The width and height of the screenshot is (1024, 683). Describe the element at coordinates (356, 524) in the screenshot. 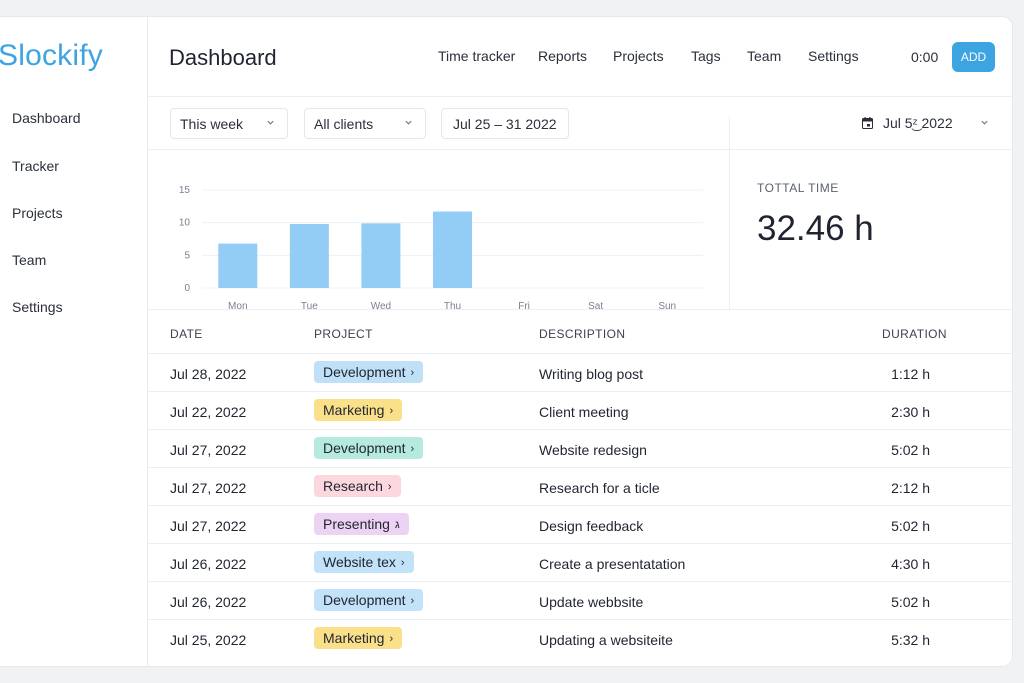

I see `project-tag-label: Presenting` at that location.